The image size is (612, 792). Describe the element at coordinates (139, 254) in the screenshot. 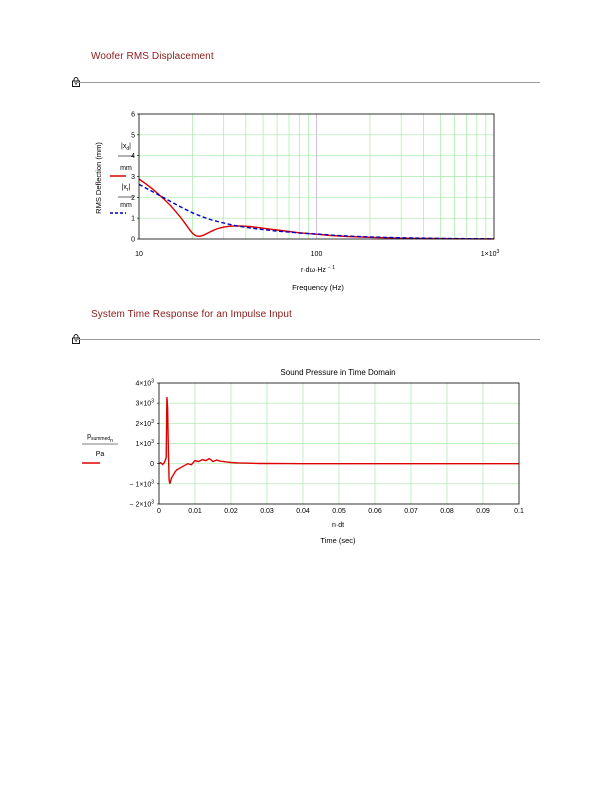

I see `x-tick-label: 10` at that location.